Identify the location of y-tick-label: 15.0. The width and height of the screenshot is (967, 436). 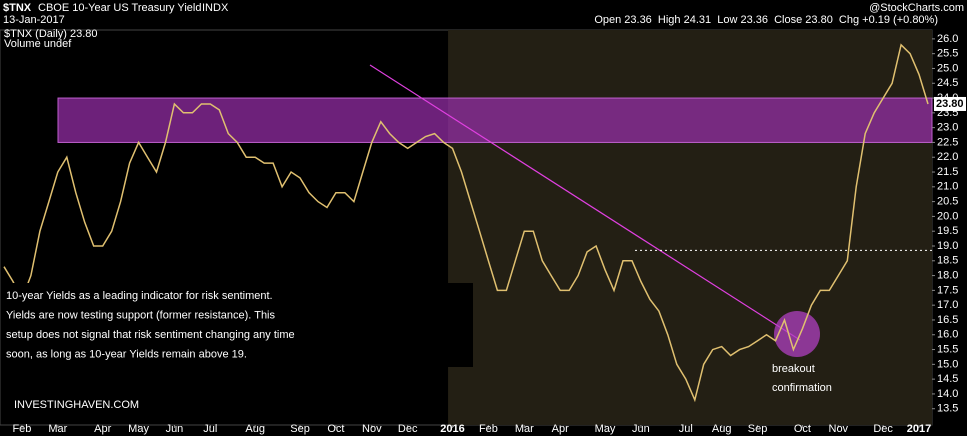
(947, 364).